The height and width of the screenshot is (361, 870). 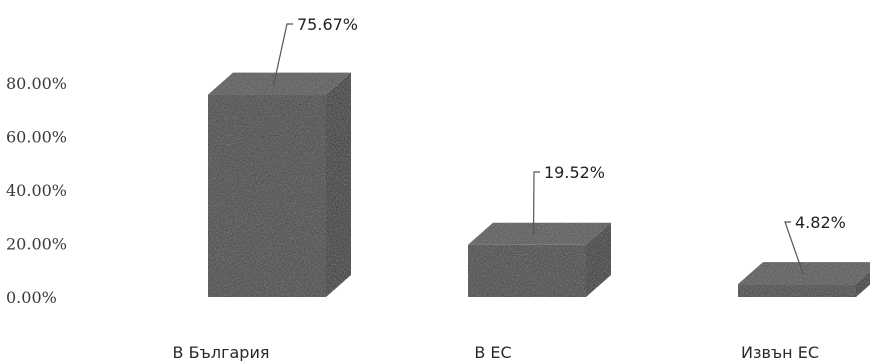 What do you see at coordinates (492, 352) in the screenshot?
I see `category-label: В ЕС` at bounding box center [492, 352].